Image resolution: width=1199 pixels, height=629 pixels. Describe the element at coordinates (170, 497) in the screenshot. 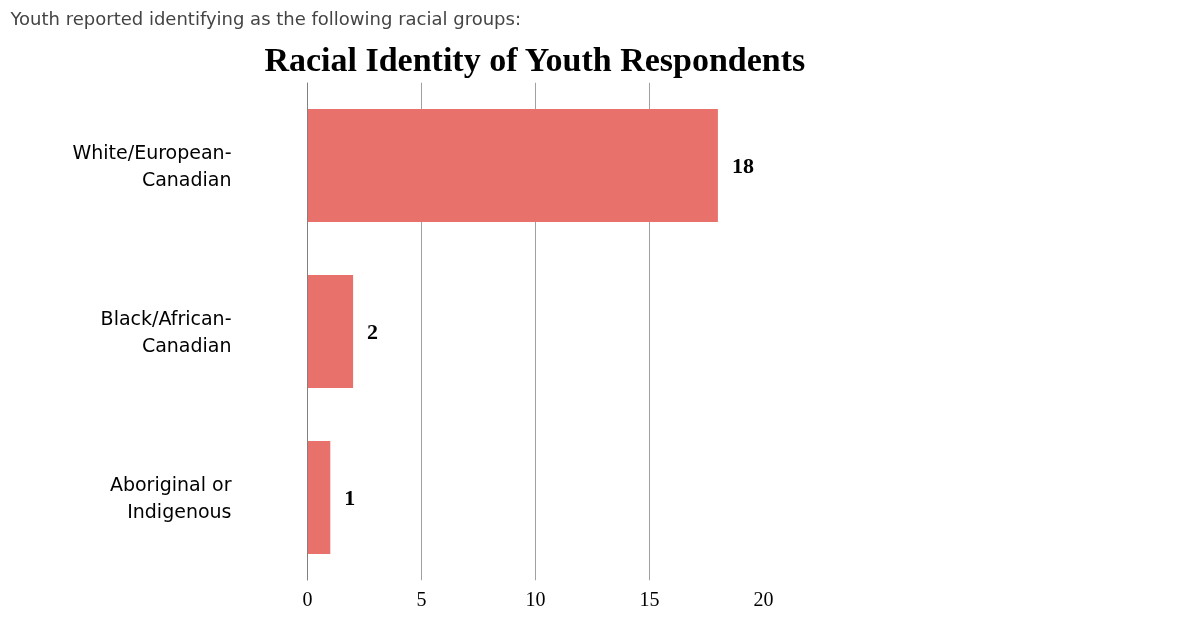

I see `y-tick-label: Aboriginal or Indigenous` at that location.